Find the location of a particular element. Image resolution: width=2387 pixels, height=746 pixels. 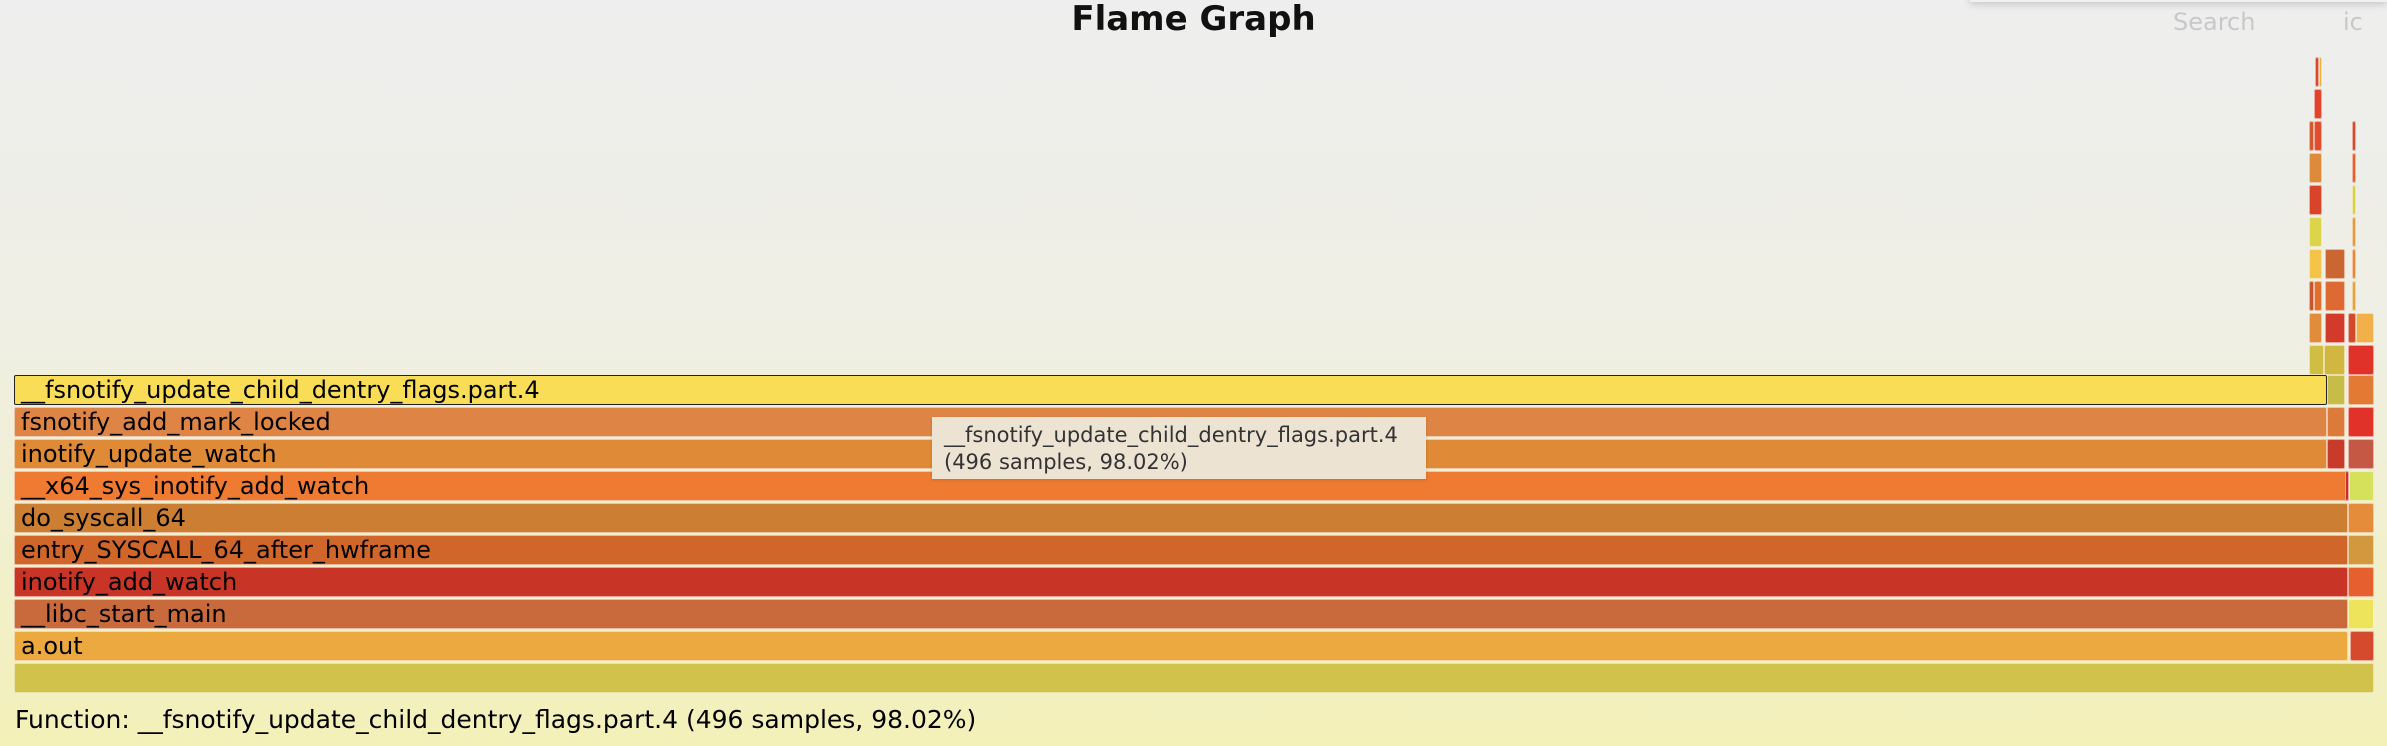

frame-4: do_syscall_64 is located at coordinates (1181, 518).